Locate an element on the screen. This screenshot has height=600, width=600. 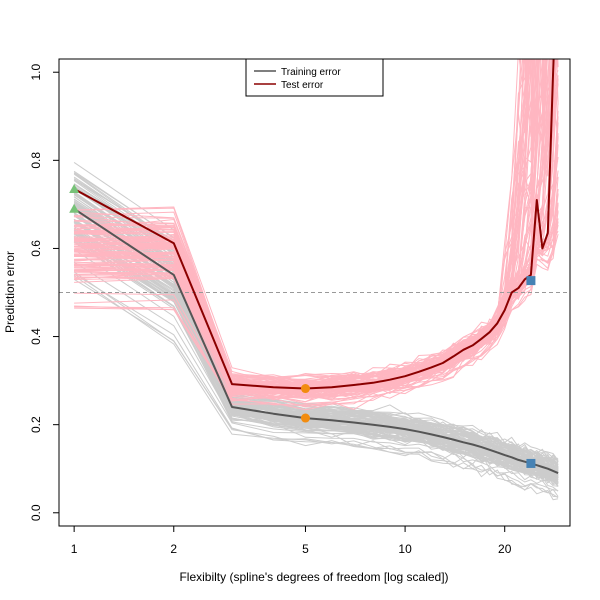
max-flexibility-test-marker is located at coordinates (531, 281).